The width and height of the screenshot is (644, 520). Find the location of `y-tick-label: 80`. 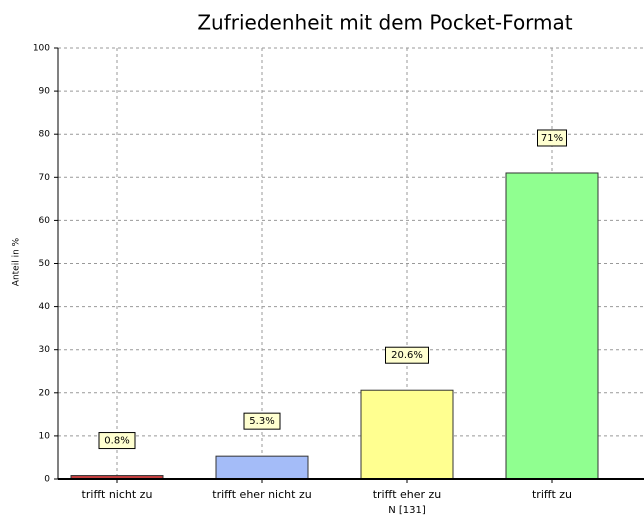

y-tick-label: 80 is located at coordinates (45, 135).